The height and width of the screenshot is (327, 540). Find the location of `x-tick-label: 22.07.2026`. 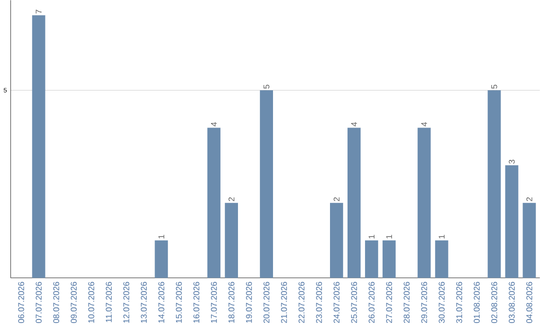

x-tick-label: 22.07.2026 is located at coordinates (301, 303).